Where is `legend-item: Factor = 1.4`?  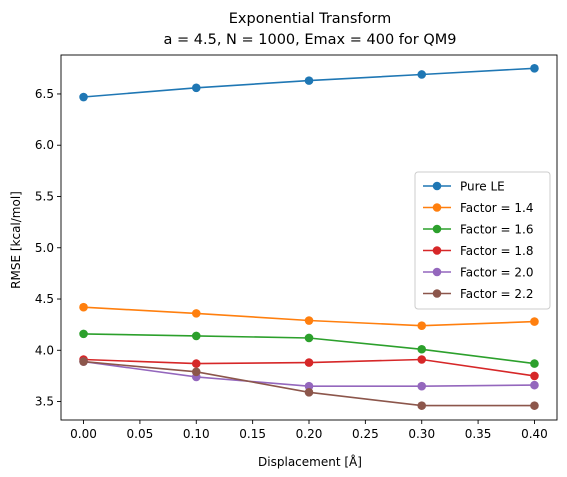
legend-item: Factor = 1.4 is located at coordinates (478, 208).